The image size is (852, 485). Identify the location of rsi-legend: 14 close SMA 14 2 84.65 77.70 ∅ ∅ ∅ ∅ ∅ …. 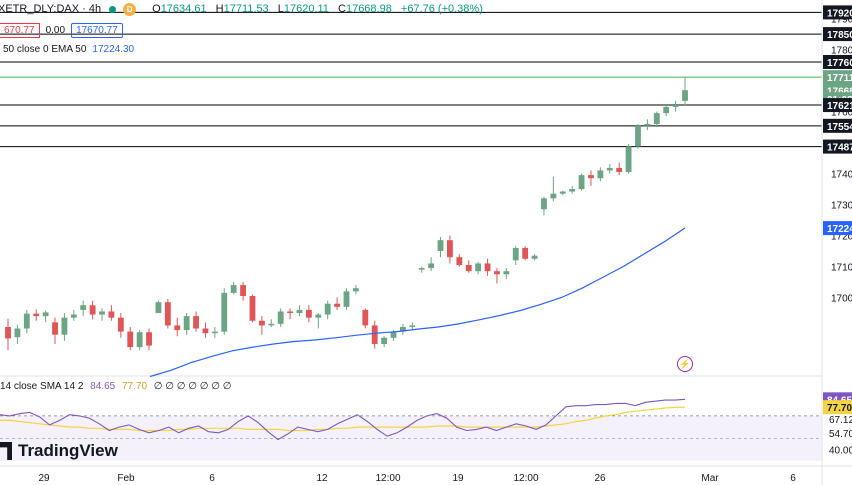
(115, 386).